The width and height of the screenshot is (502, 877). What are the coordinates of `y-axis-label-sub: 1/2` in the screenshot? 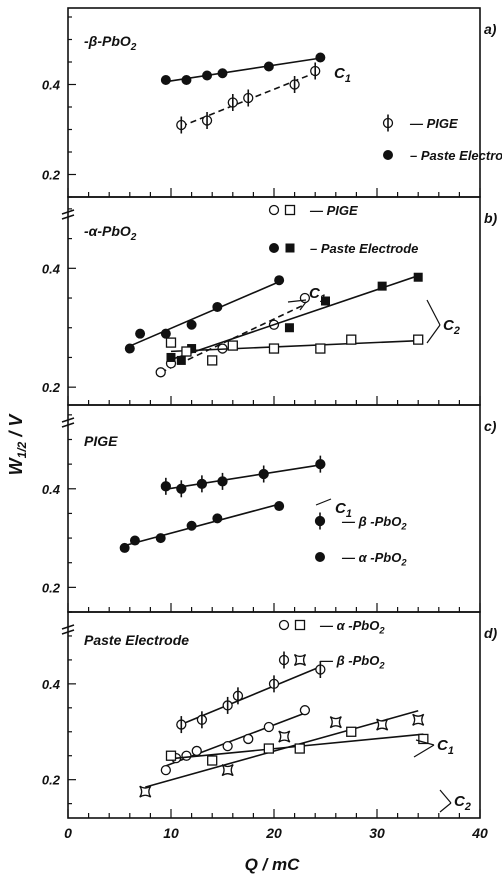 It's located at (22, 449).